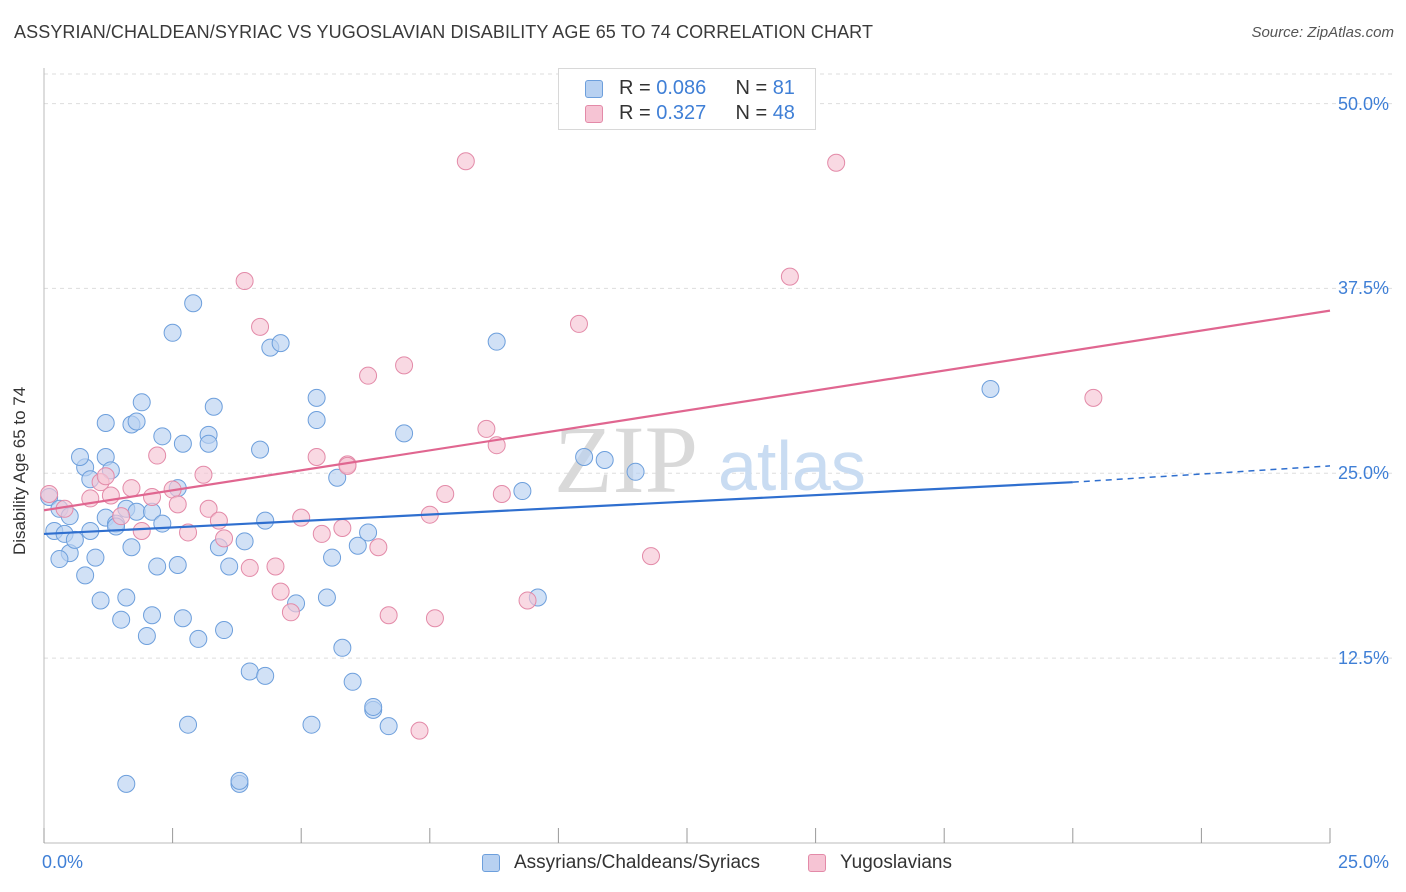  Describe the element at coordinates (687, 99) in the screenshot. I see `correlation-legend: R = 0.086 N = 81 R = 0.327 N = 48` at that location.